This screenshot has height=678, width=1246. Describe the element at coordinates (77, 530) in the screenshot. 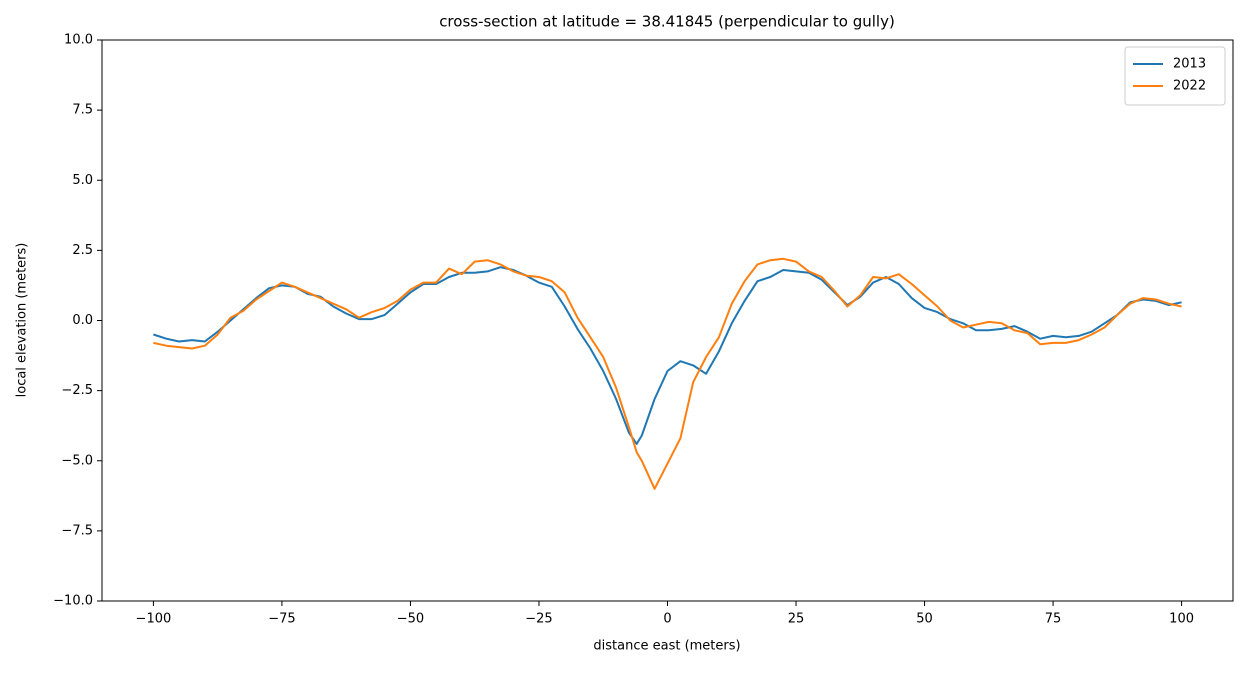

I see `y-tick-label: −7.5` at that location.